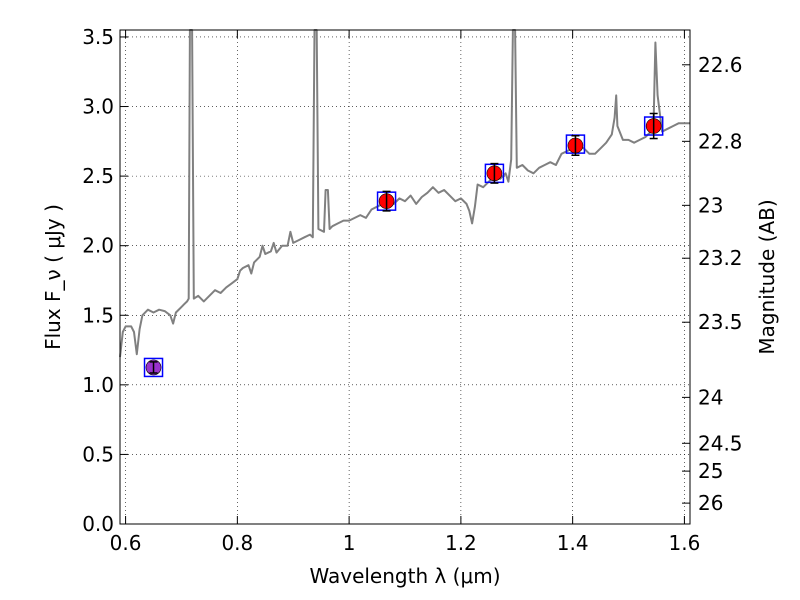 This screenshot has height=600, width=800. What do you see at coordinates (710, 471) in the screenshot?
I see `right-tick-label: 25` at bounding box center [710, 471].